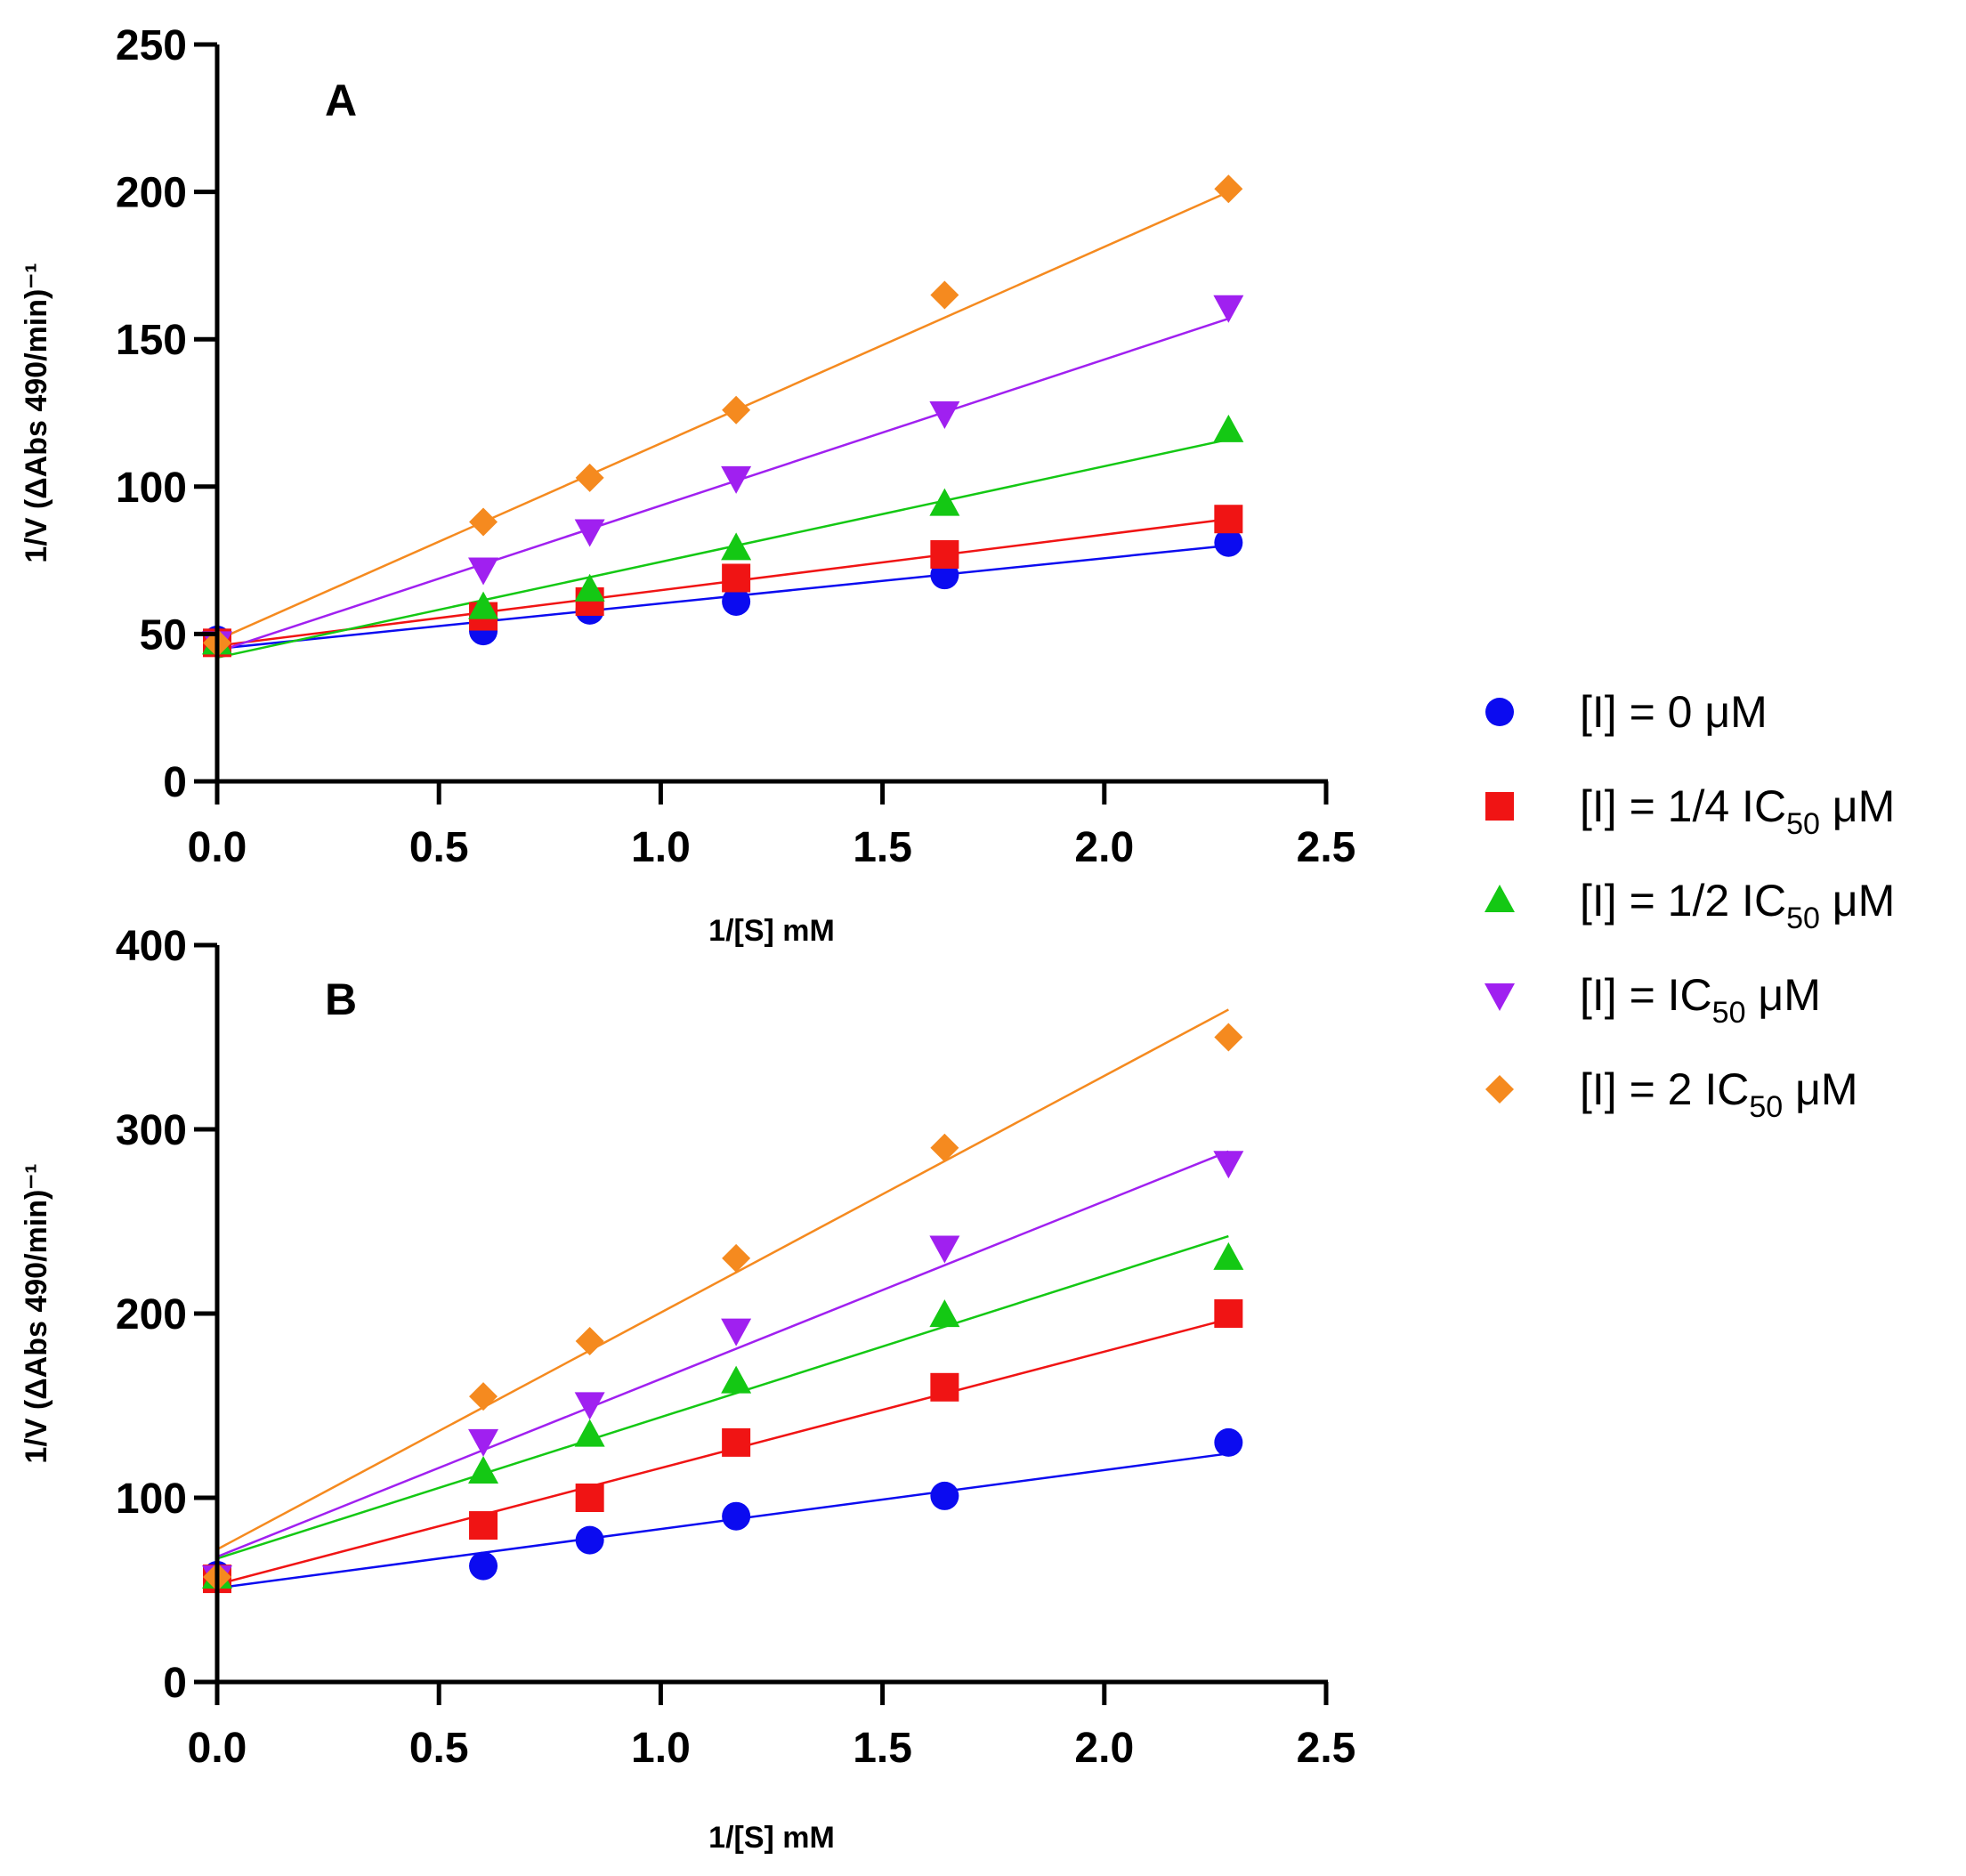 This screenshot has height=1876, width=1966. Describe the element at coordinates (341, 100) in the screenshot. I see `panel-label: A` at that location.